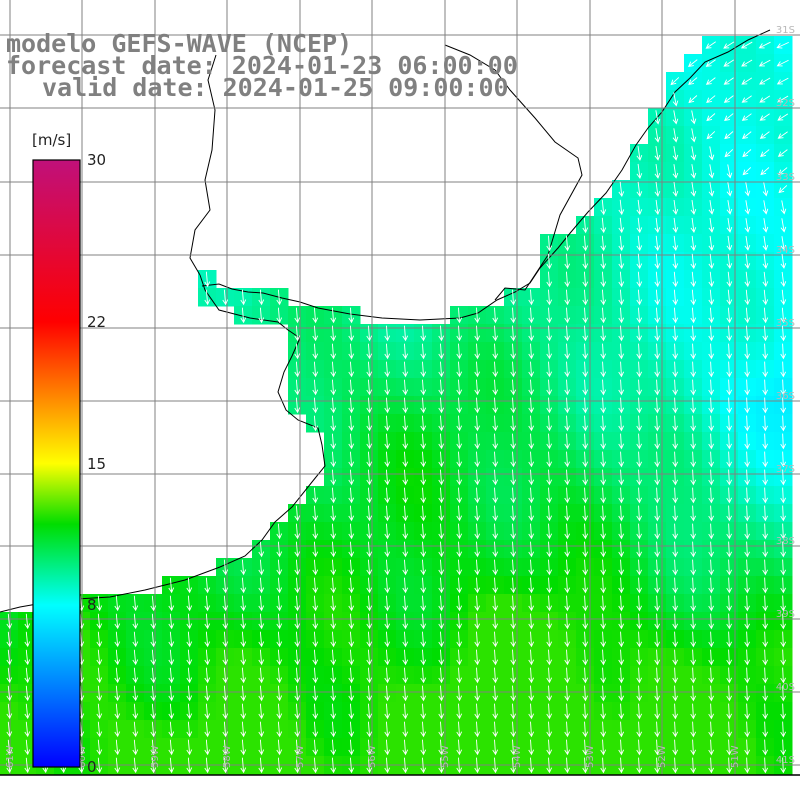  I want to click on latitude-label: 35S, so click(785, 323).